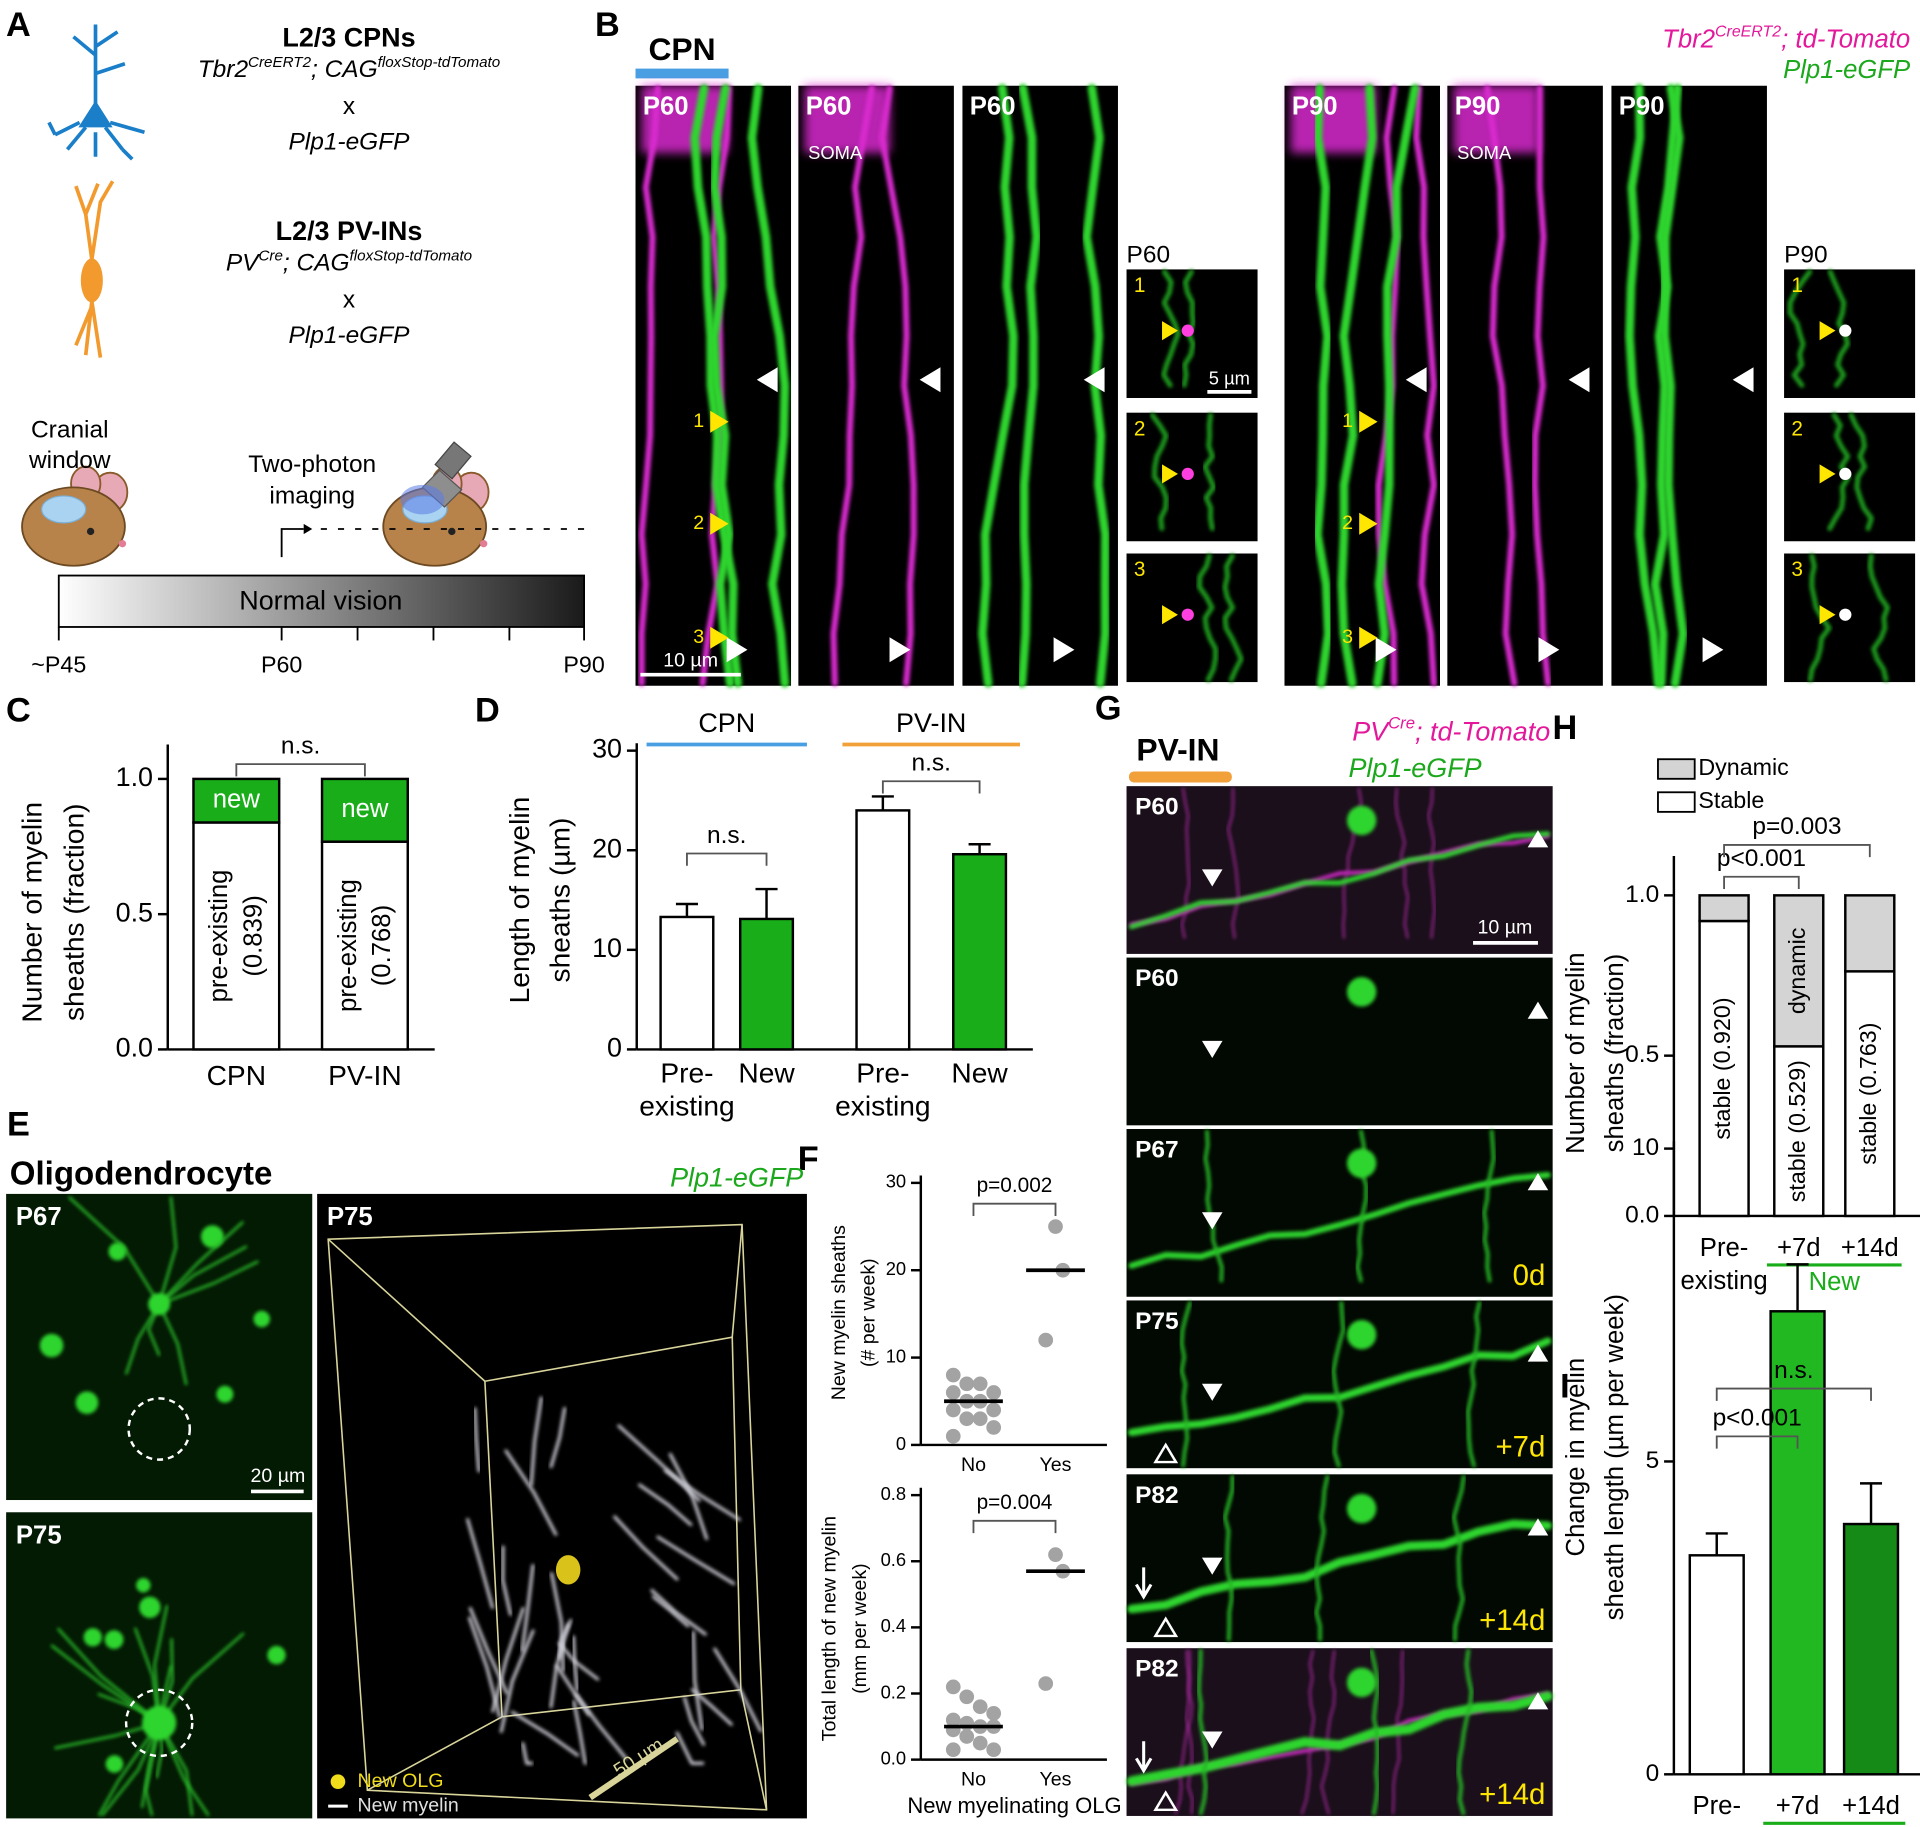 The height and width of the screenshot is (1827, 1920). What do you see at coordinates (1731, 800) in the screenshot?
I see `legend-label: Stable` at bounding box center [1731, 800].